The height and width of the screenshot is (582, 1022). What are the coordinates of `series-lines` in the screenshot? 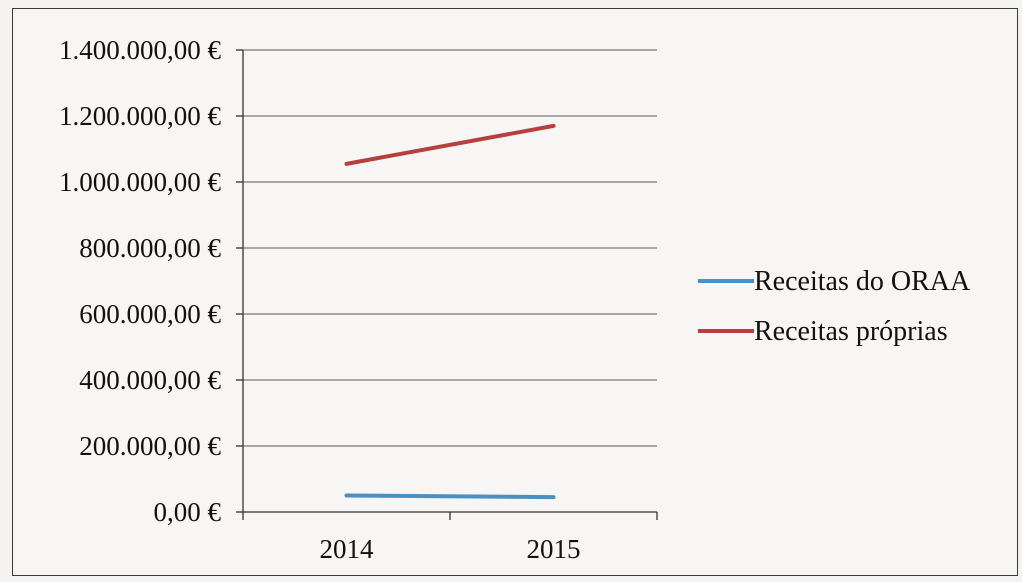 It's located at (450, 311).